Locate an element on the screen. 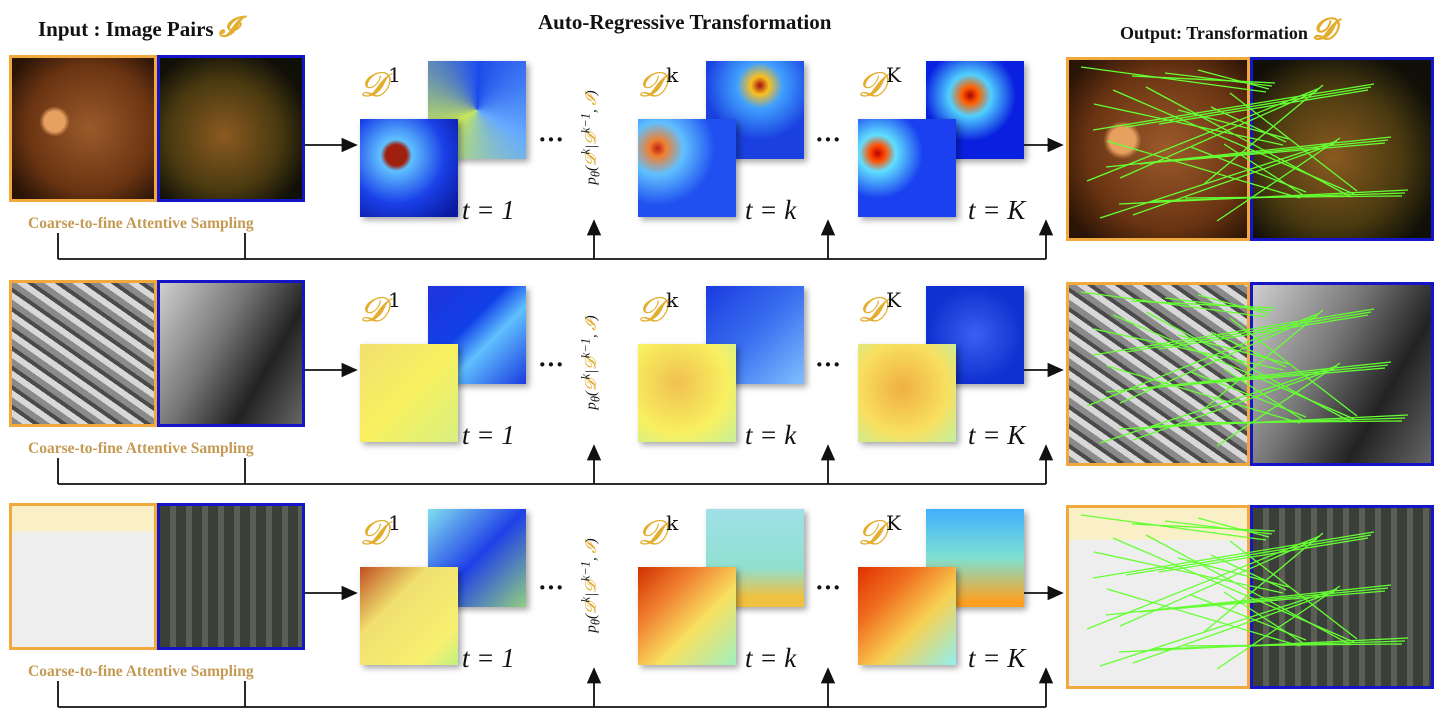  row-industrial-output-image is located at coordinates (1250, 374).